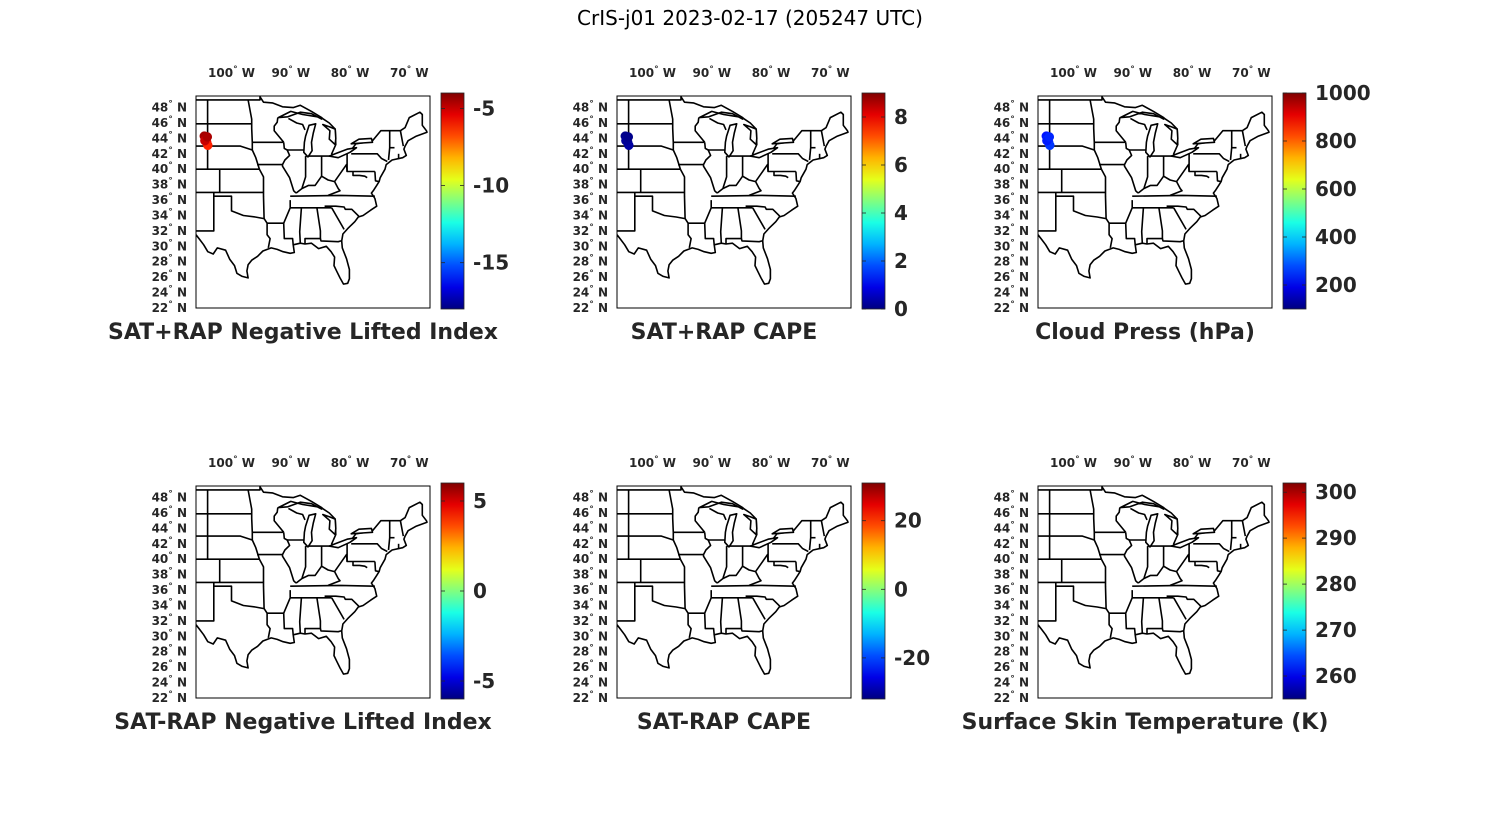  I want to click on data-point, so click(628, 137).